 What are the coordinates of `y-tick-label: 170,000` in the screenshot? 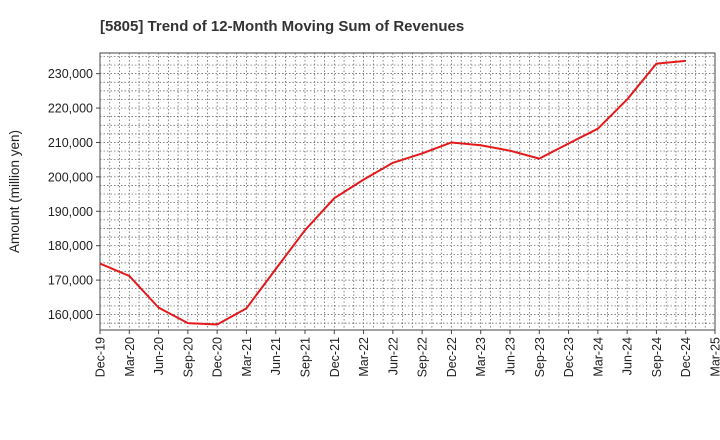 It's located at (70, 281).